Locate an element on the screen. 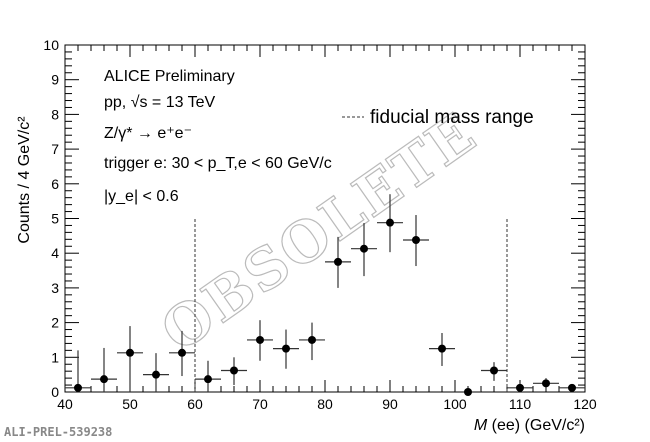 Image resolution: width=650 pixels, height=442 pixels. y-tick-label: 9 is located at coordinates (55, 80).